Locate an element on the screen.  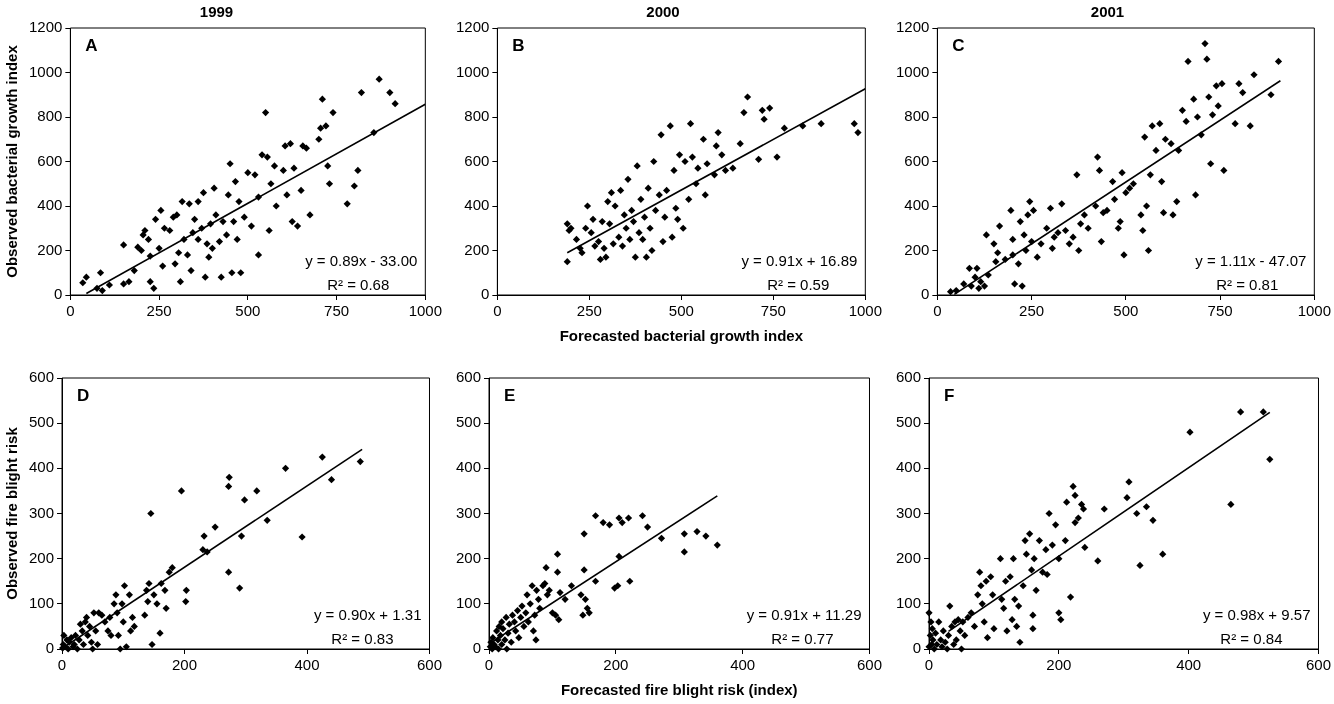
annotation: y = 0.91x + 11.29 is located at coordinates (804, 614).